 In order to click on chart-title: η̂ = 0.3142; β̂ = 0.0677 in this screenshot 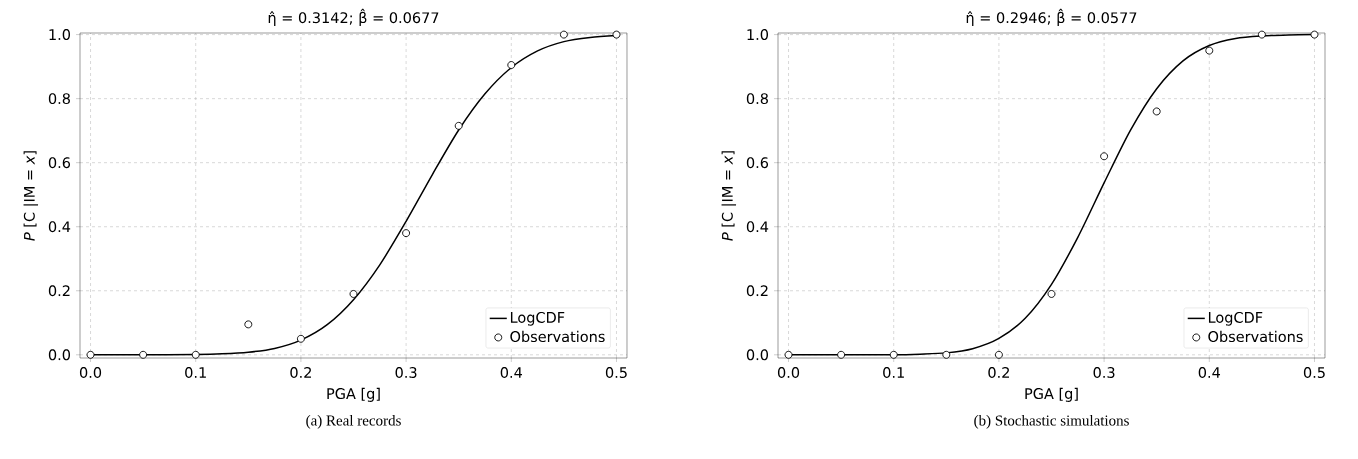, I will do `click(353, 17)`.